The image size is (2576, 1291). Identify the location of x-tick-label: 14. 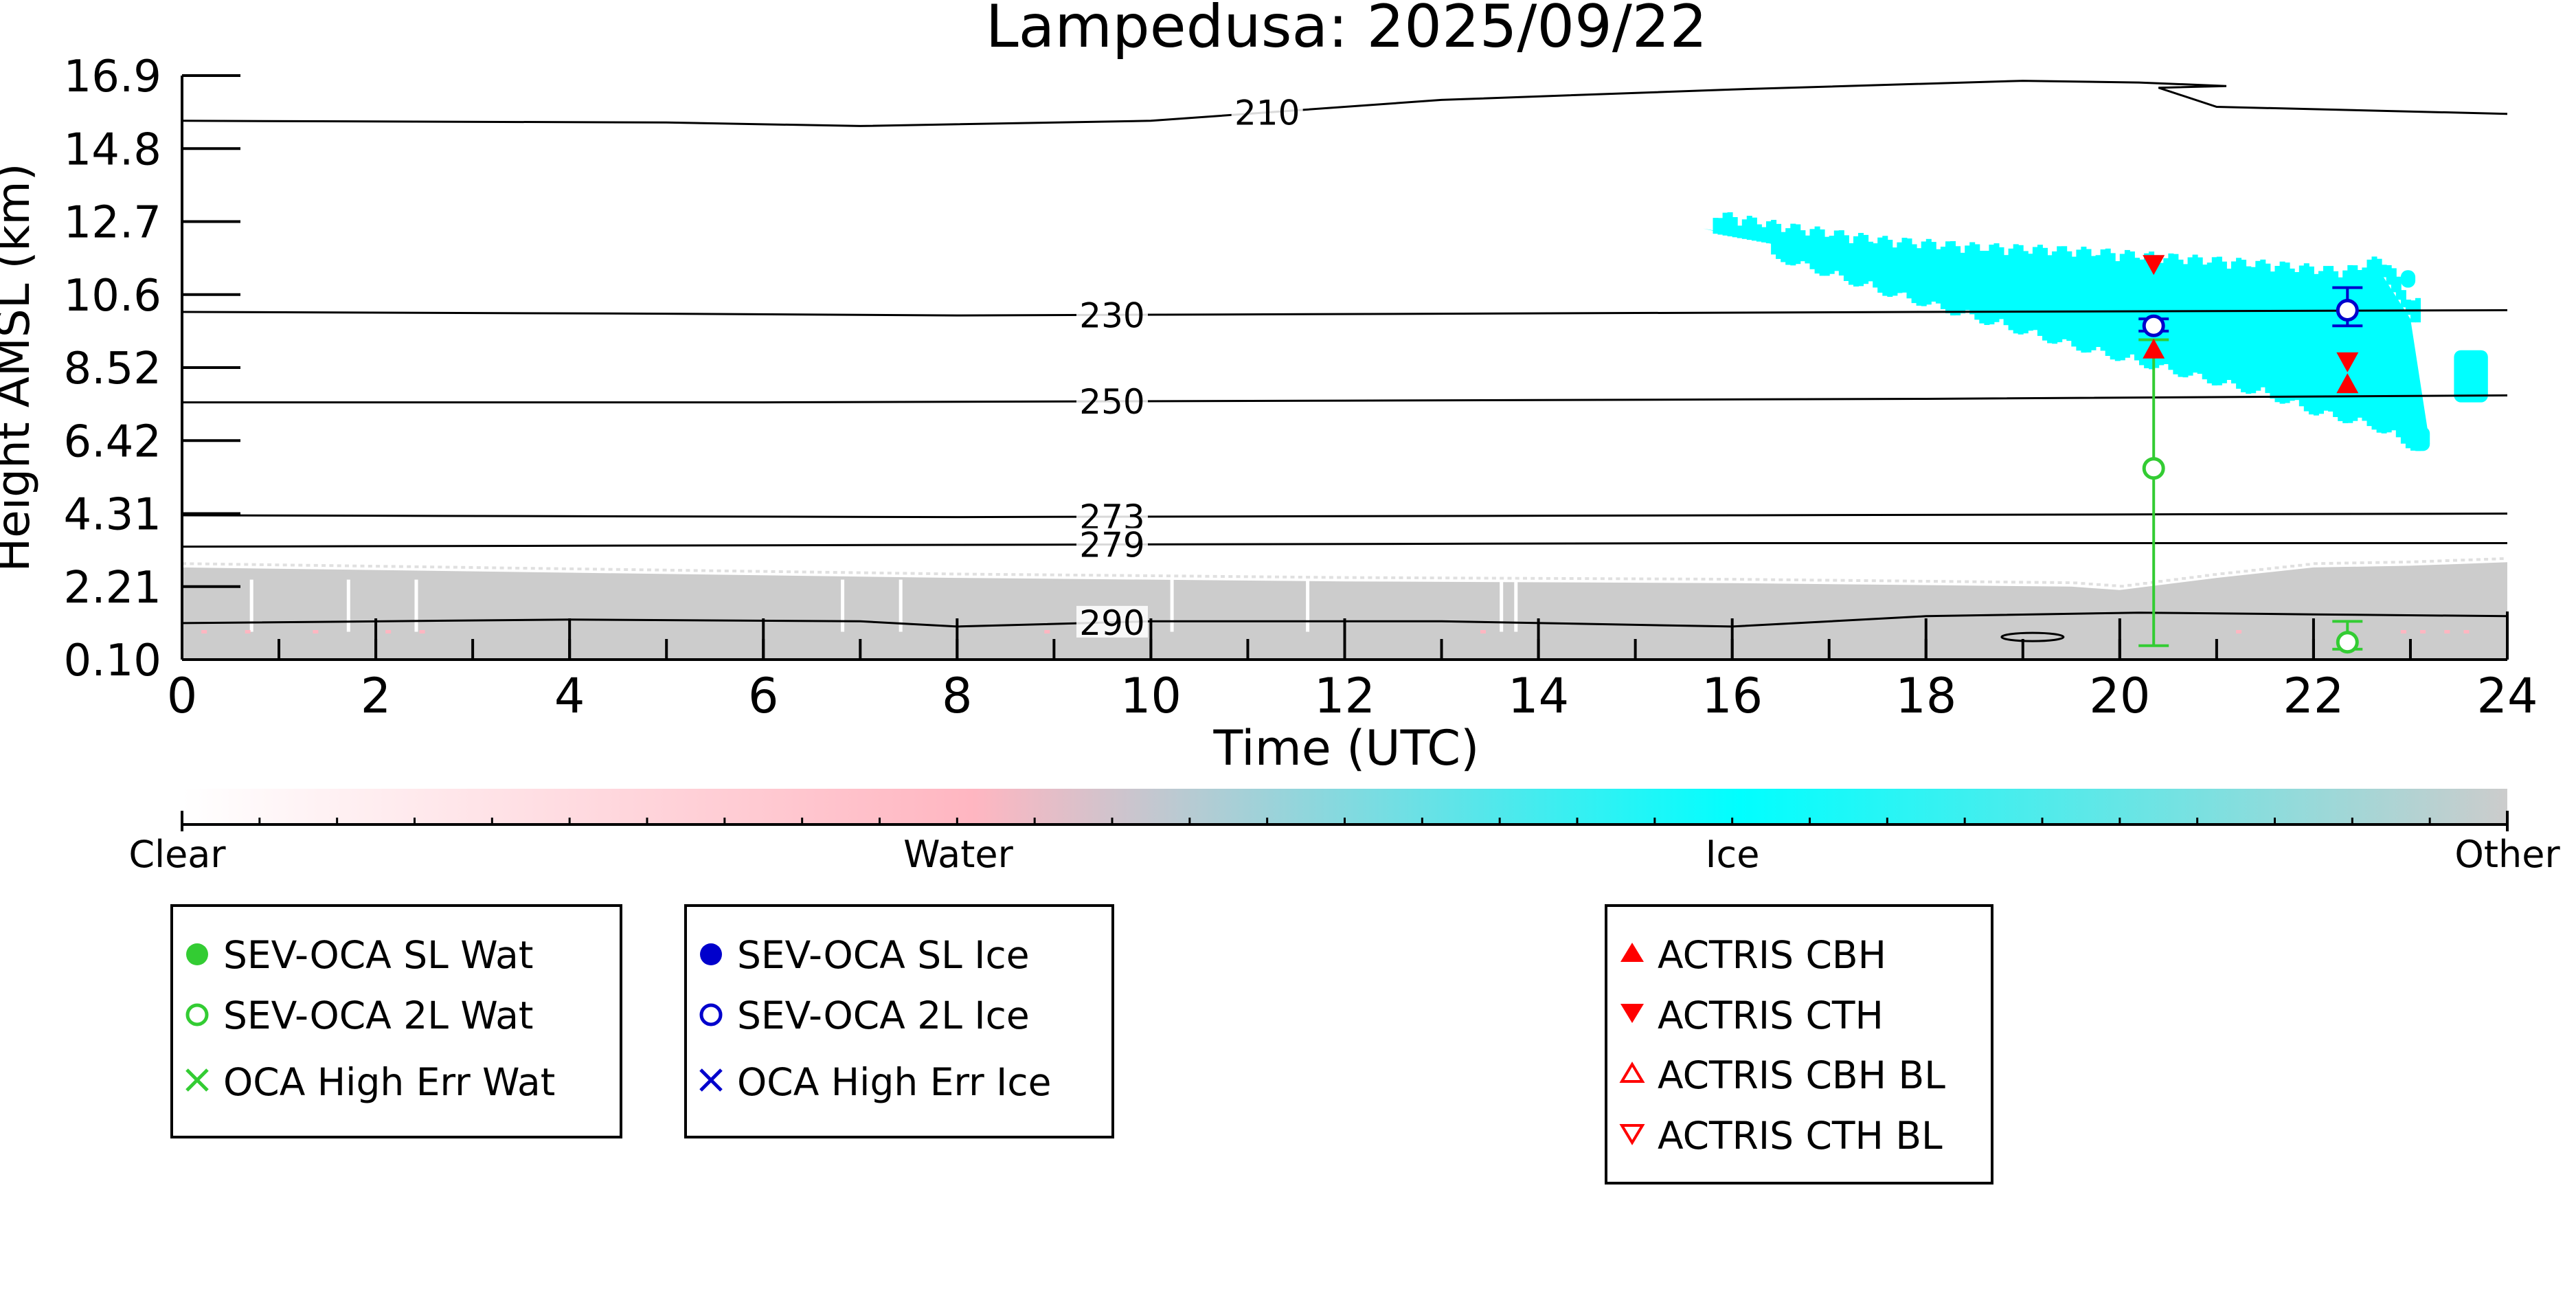
(1538, 696).